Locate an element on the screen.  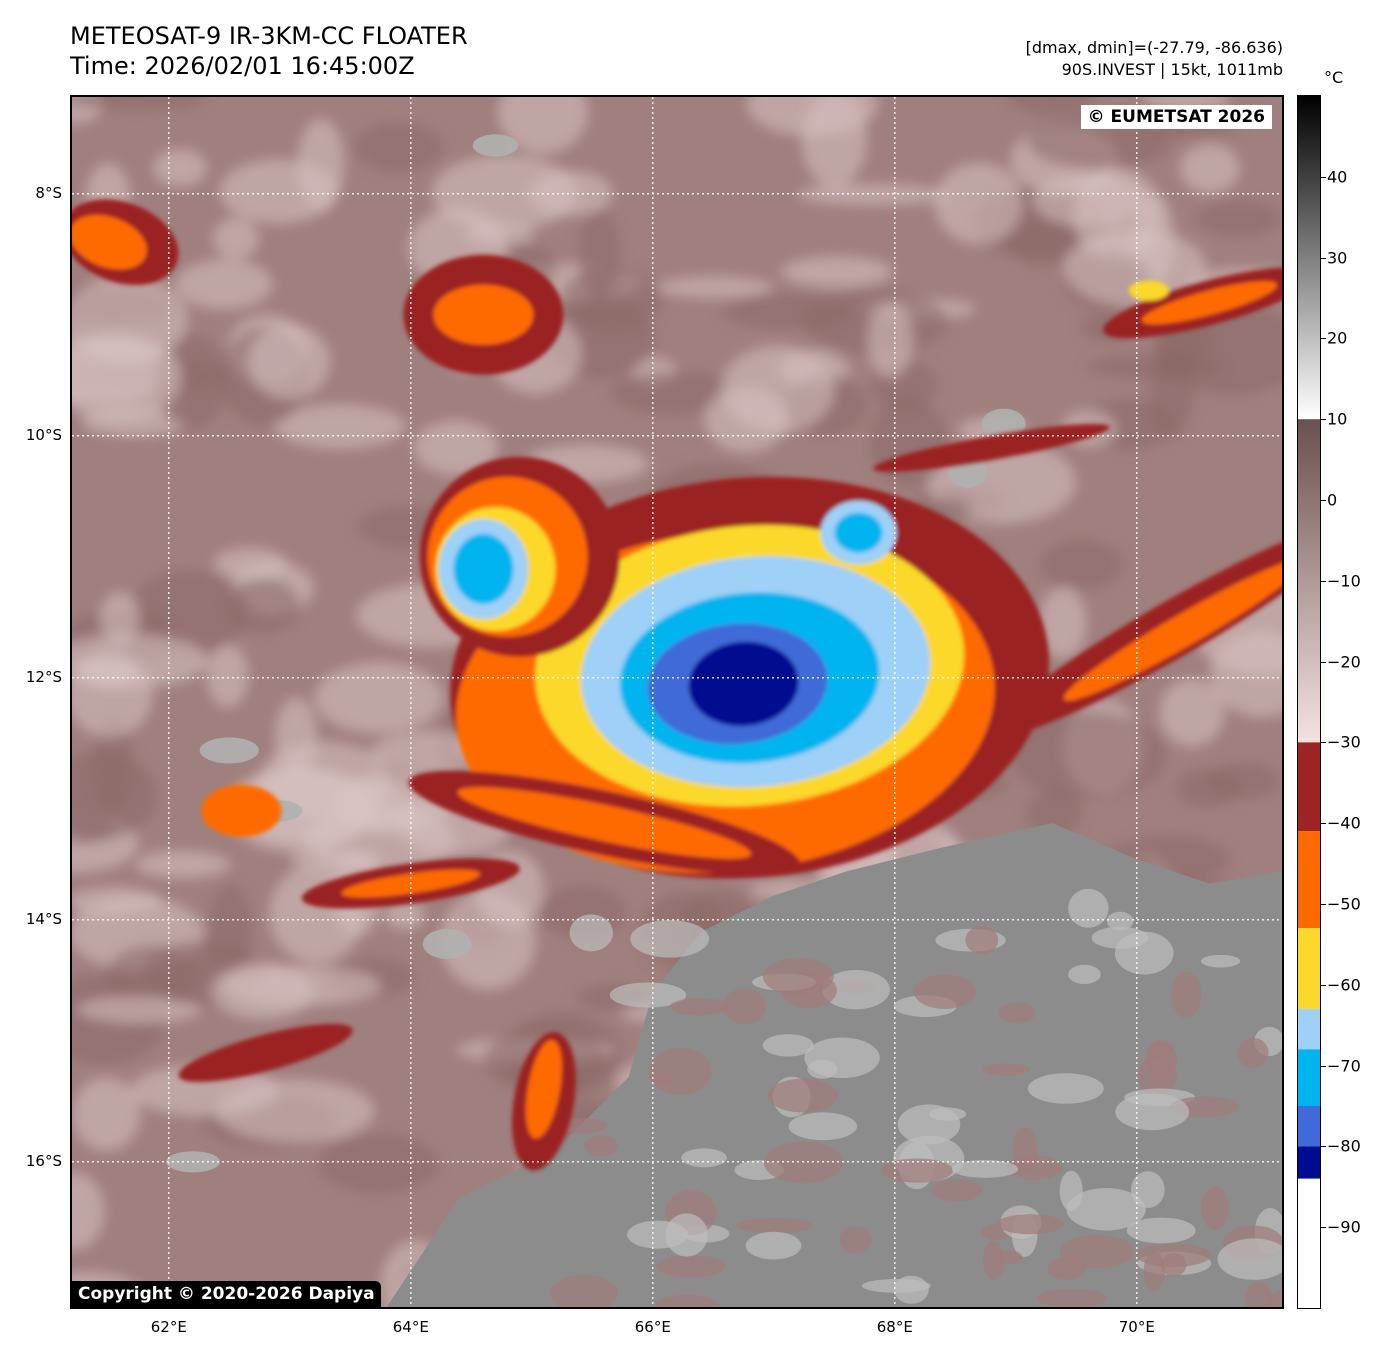
longitude-label: 70°E is located at coordinates (1137, 1327).